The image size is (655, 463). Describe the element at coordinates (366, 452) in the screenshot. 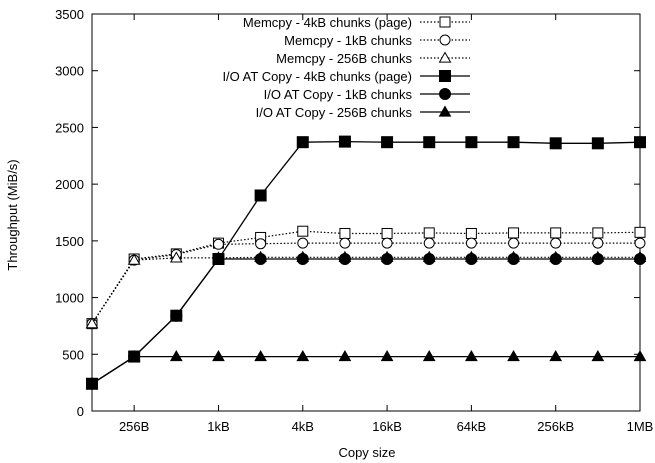

I see `x-axis-title: Copy size` at that location.